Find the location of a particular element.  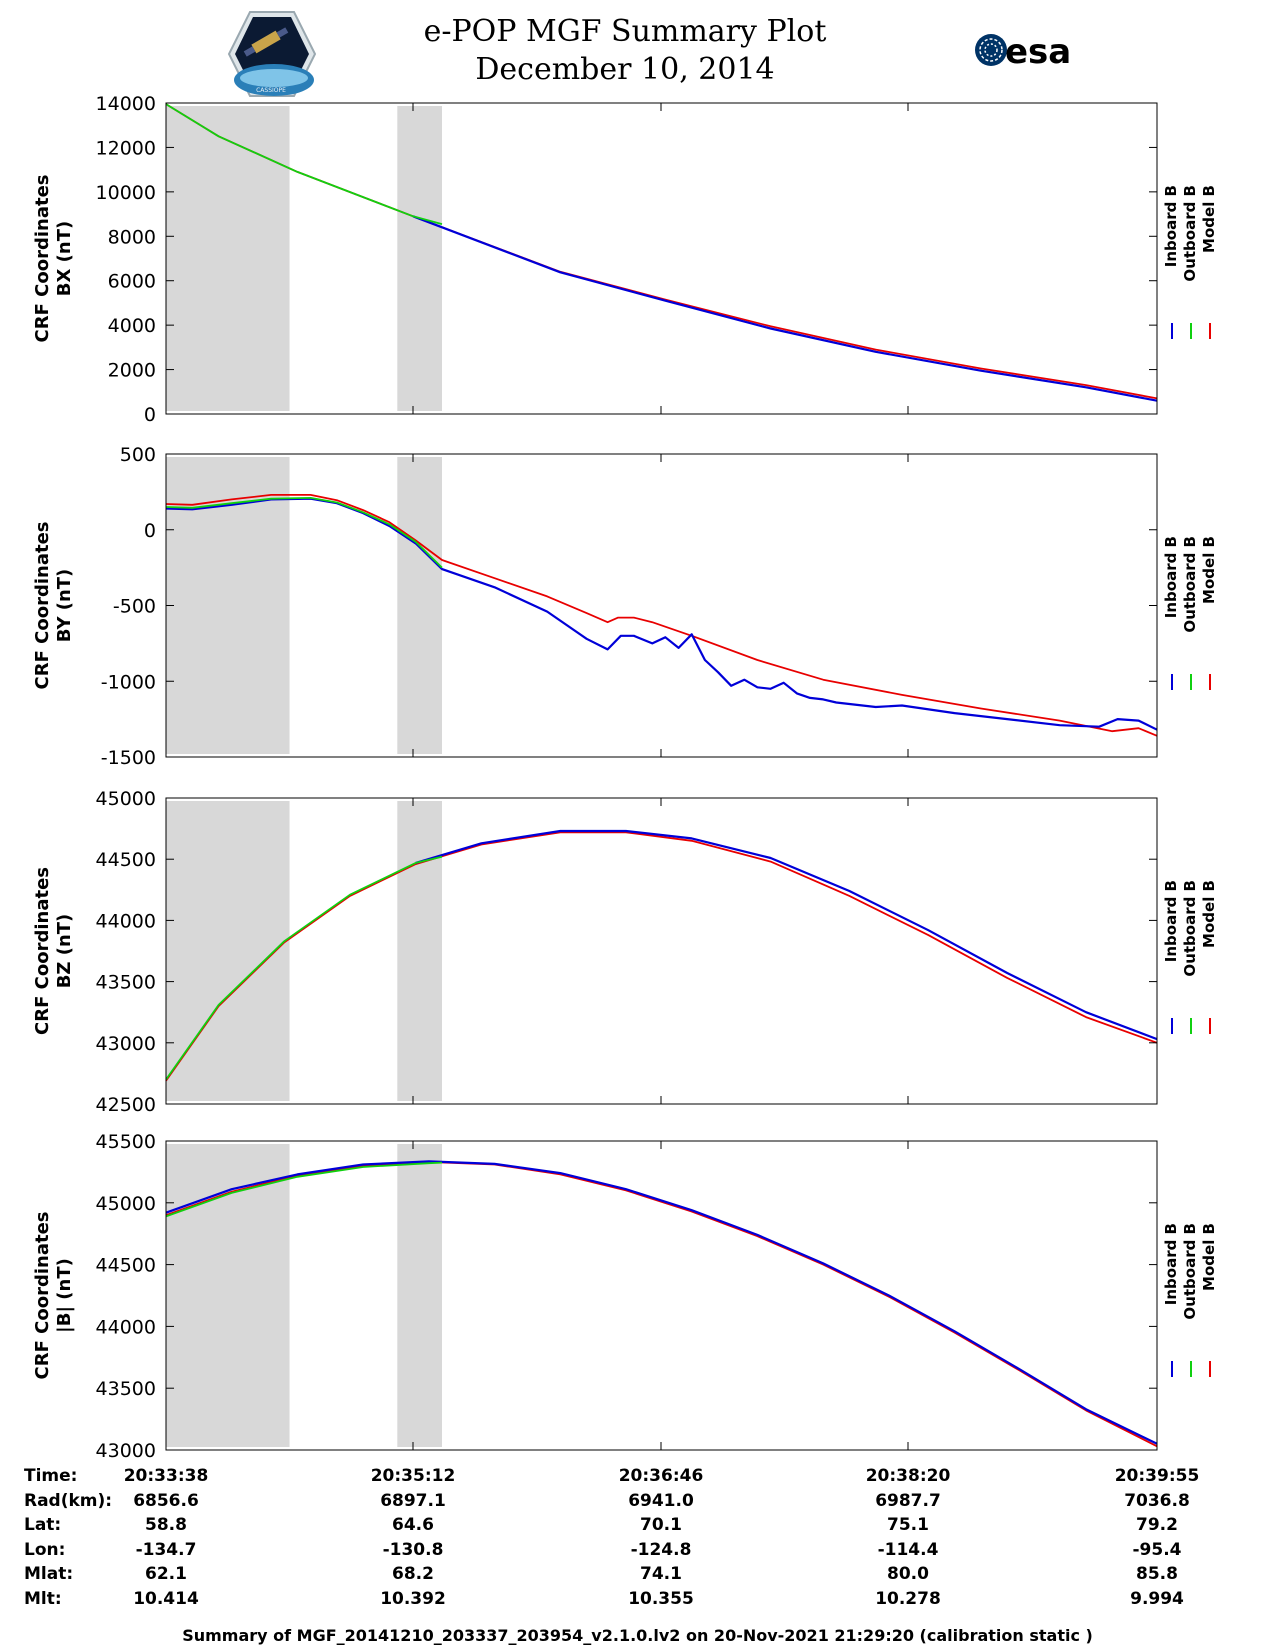

y-tick-label-bz: 43000 is located at coordinates (126, 1044).